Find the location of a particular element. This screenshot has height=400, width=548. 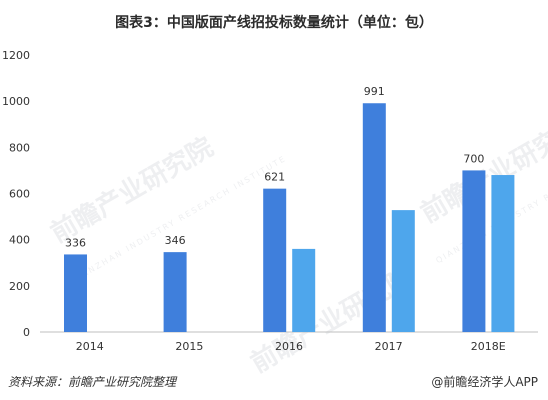

data-label: 346 is located at coordinates (175, 240).